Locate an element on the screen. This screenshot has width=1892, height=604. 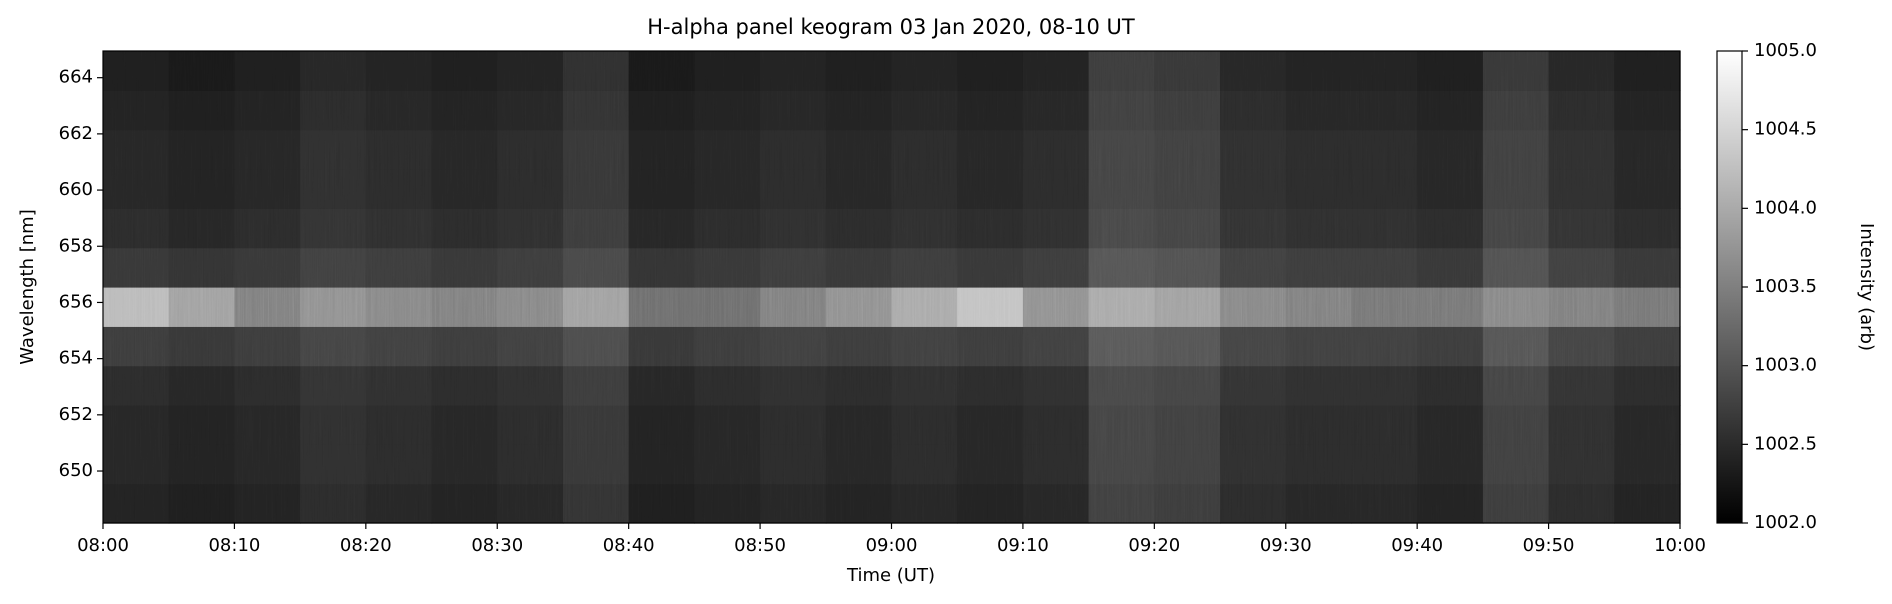
y-tick-label: 652 is located at coordinates (76, 414).